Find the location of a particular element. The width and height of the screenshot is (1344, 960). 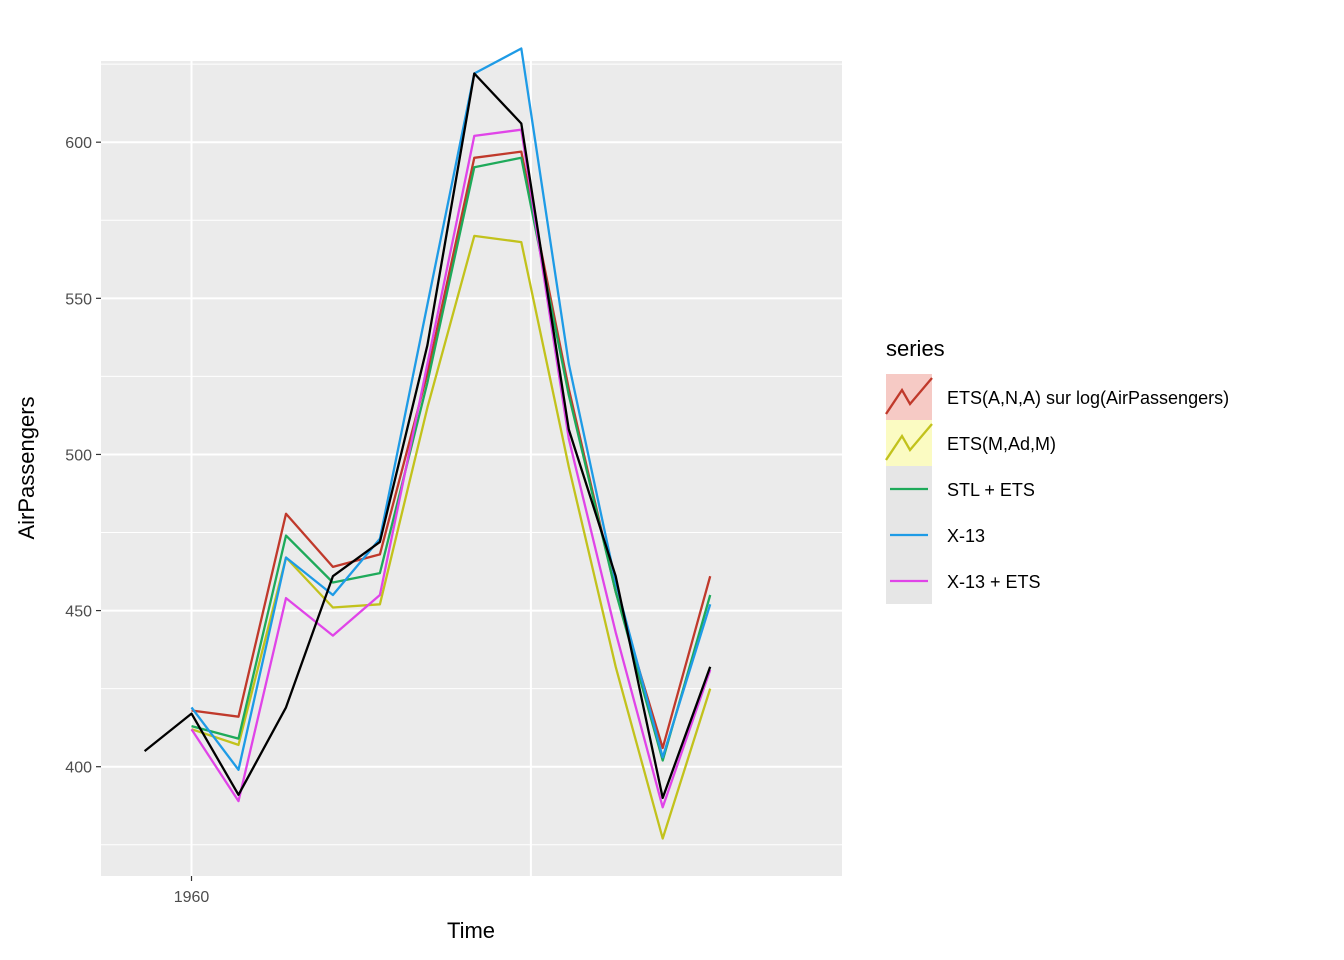

y-tick-label: 500 is located at coordinates (78, 455).